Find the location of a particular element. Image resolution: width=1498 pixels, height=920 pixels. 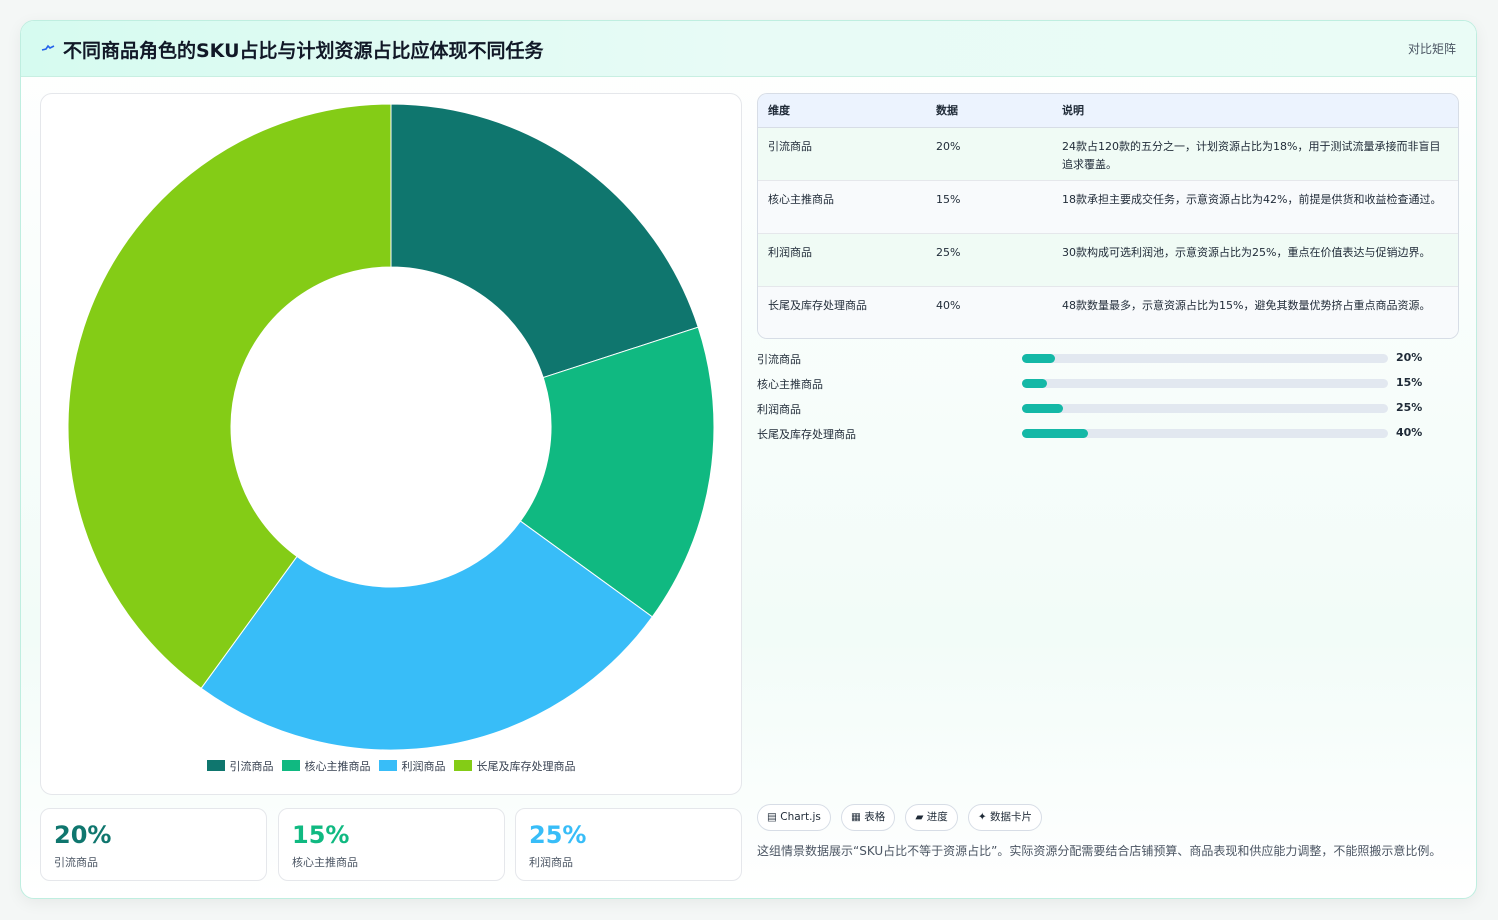

chip-progress: ▰ 进度 is located at coordinates (931, 817).